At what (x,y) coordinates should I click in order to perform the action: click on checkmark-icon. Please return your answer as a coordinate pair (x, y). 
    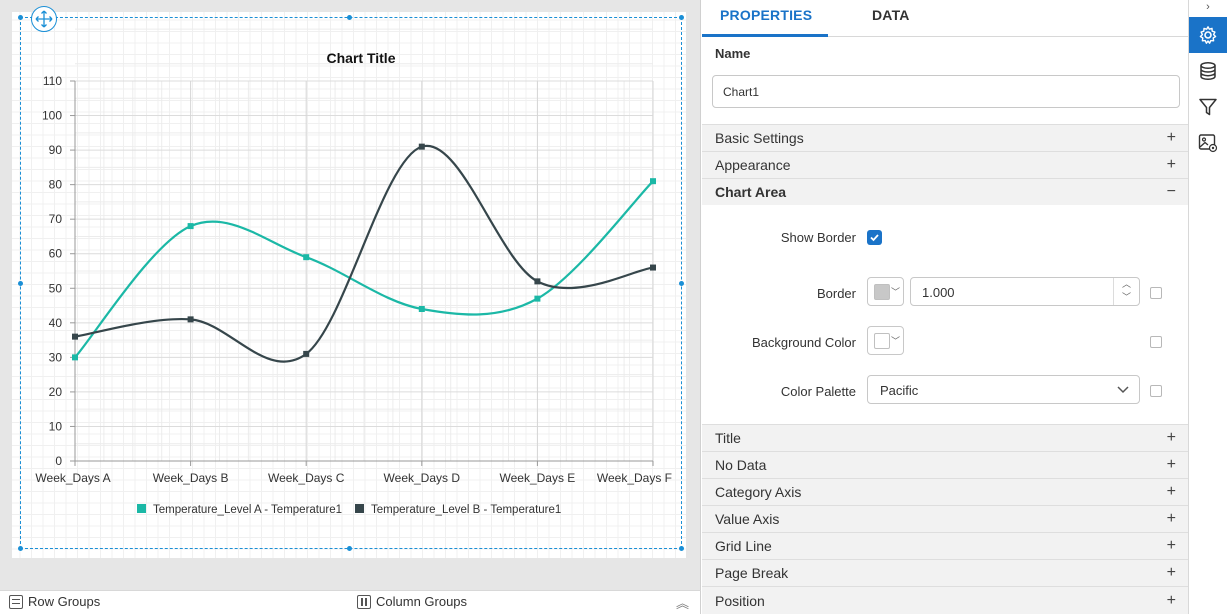
    Looking at the image, I should click on (874, 238).